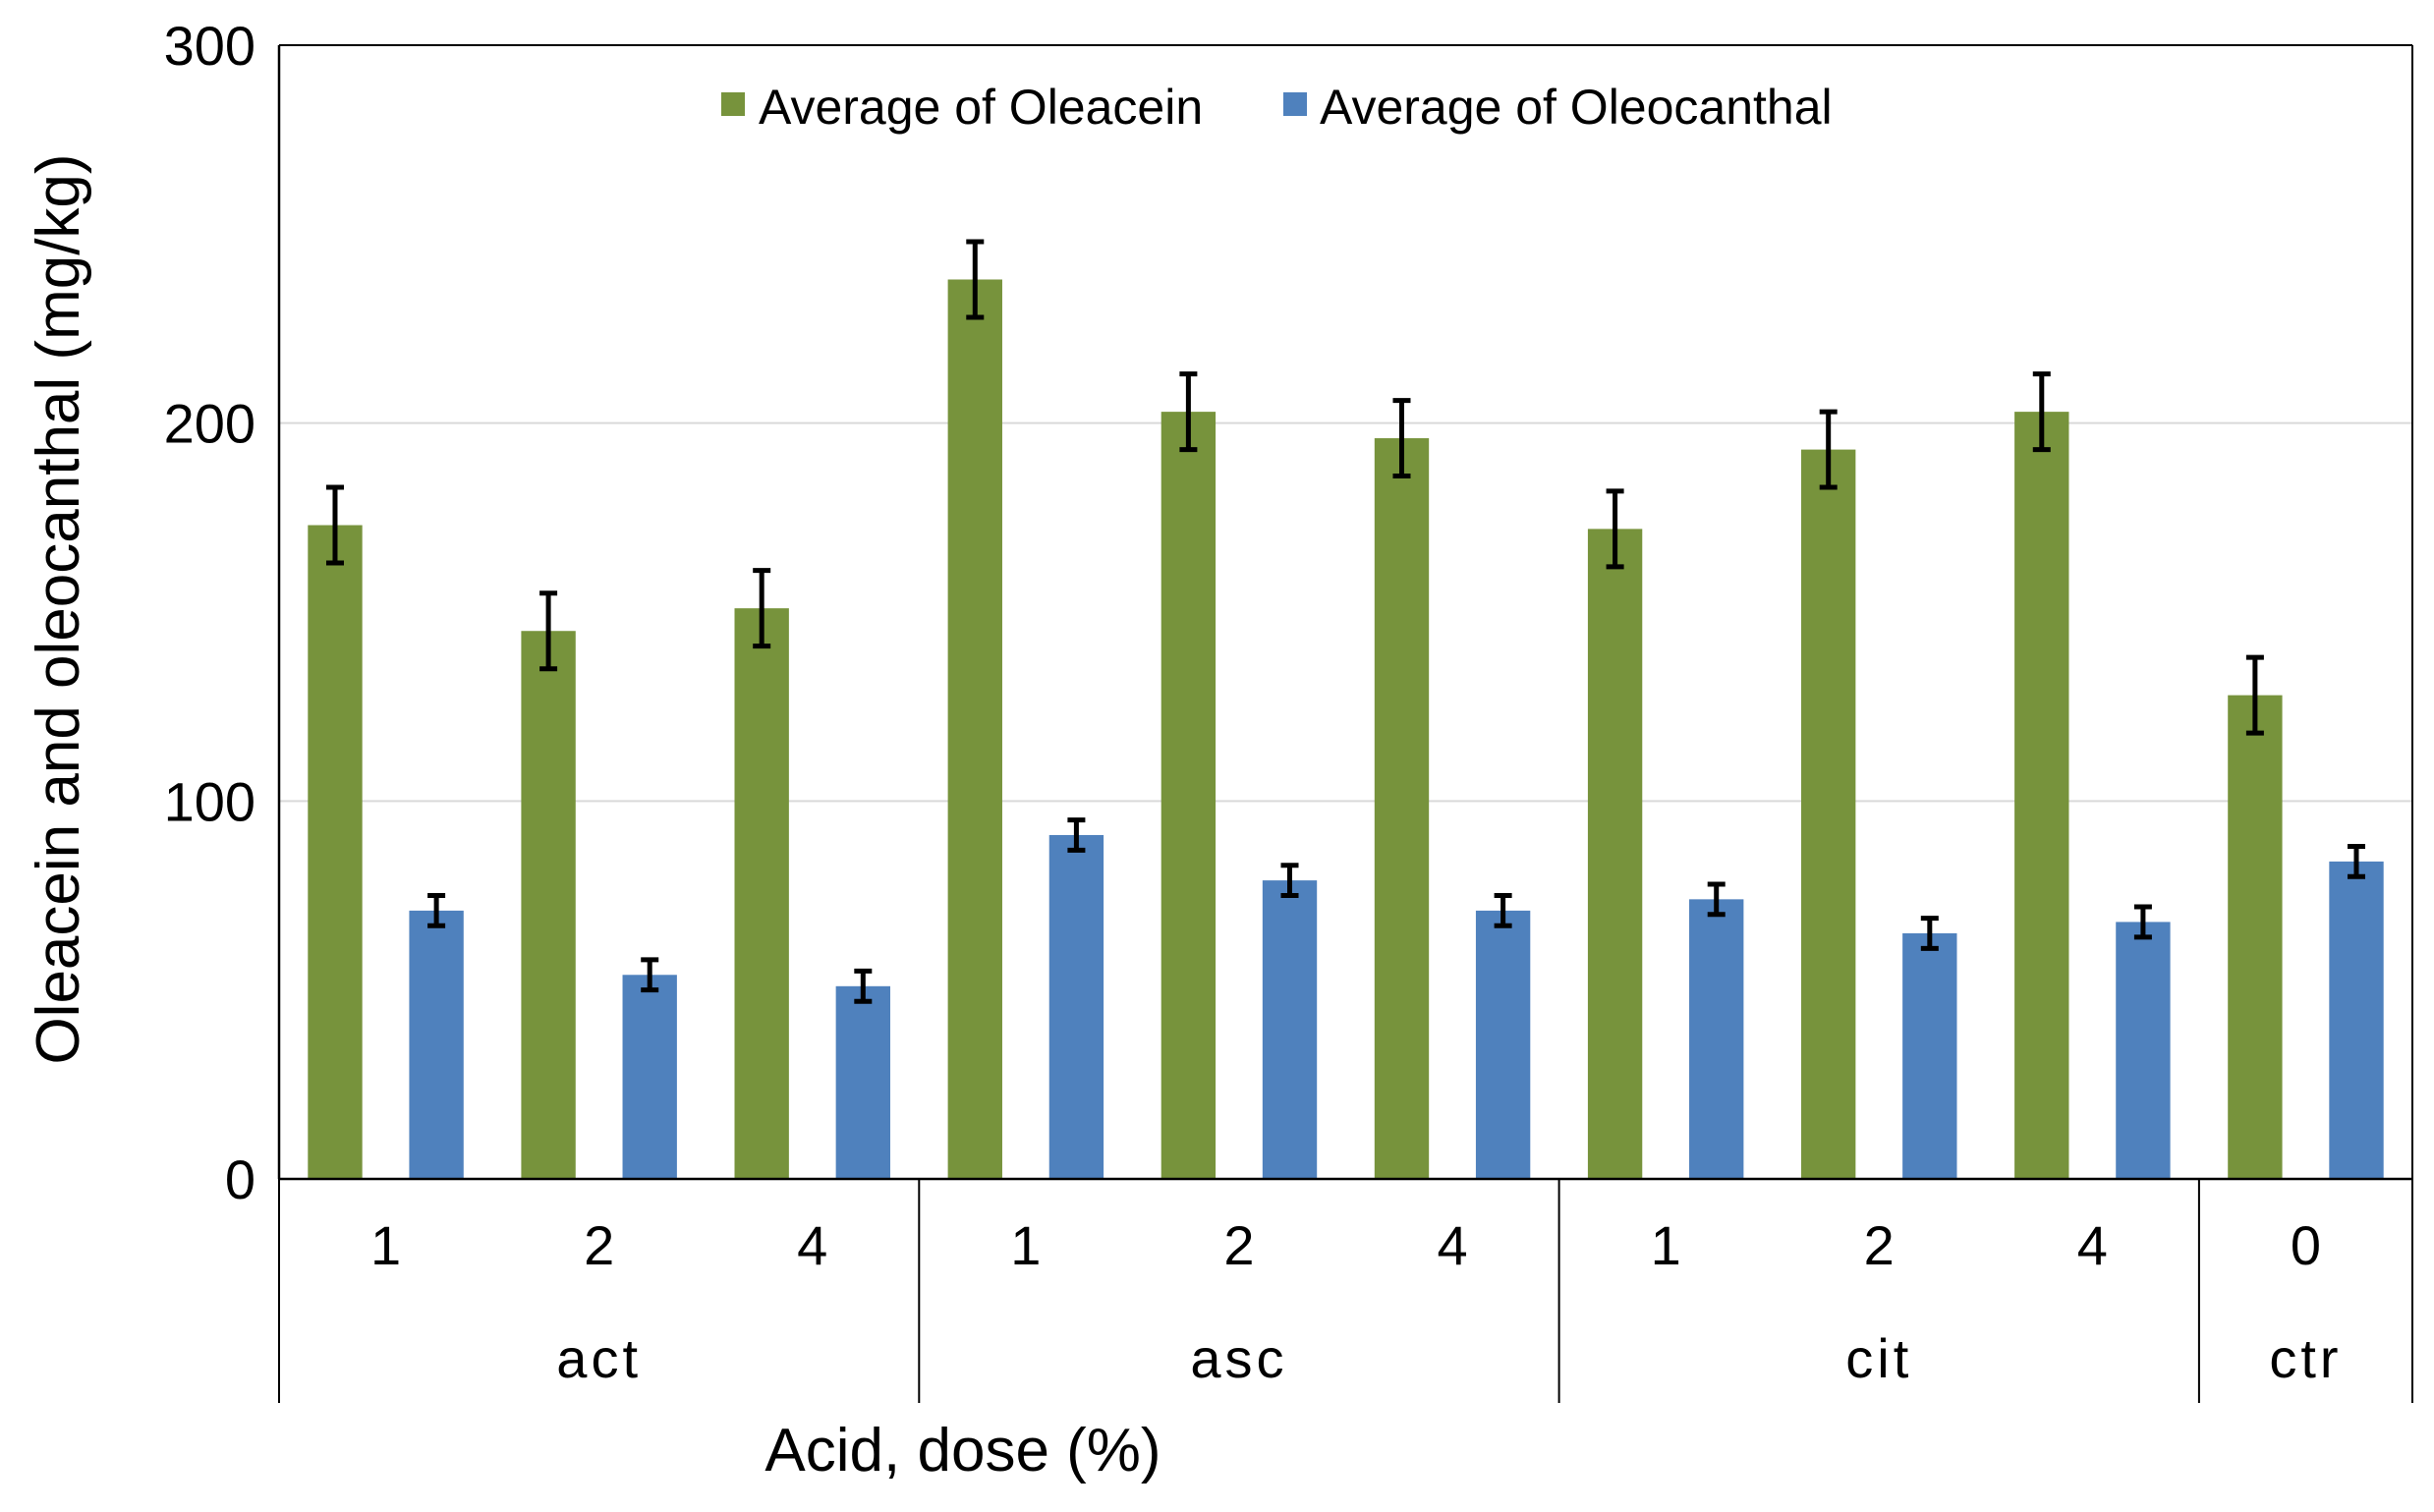 This screenshot has width=2434, height=1512. I want to click on x-tick-label-act-1: 1, so click(385, 1245).